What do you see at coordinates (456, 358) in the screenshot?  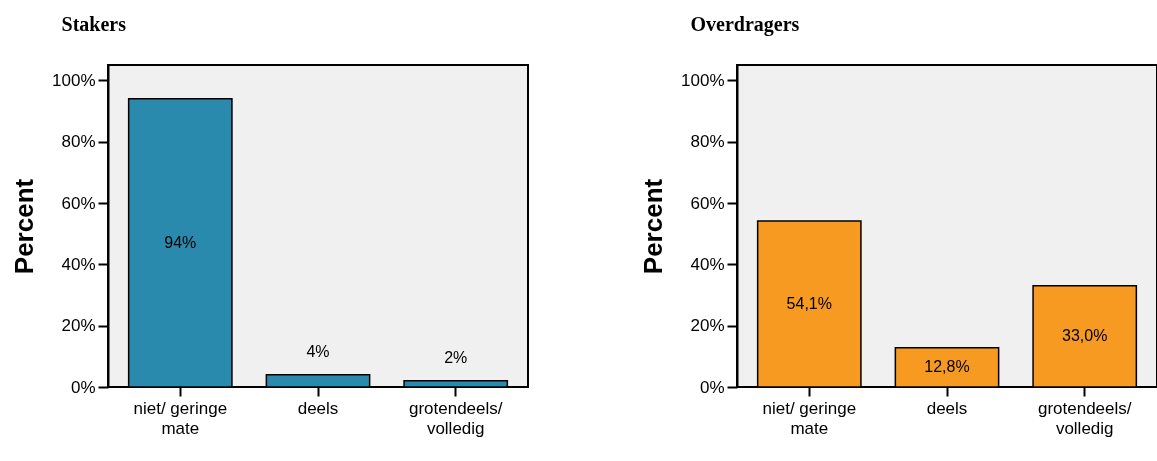 I see `data-label: 2%` at bounding box center [456, 358].